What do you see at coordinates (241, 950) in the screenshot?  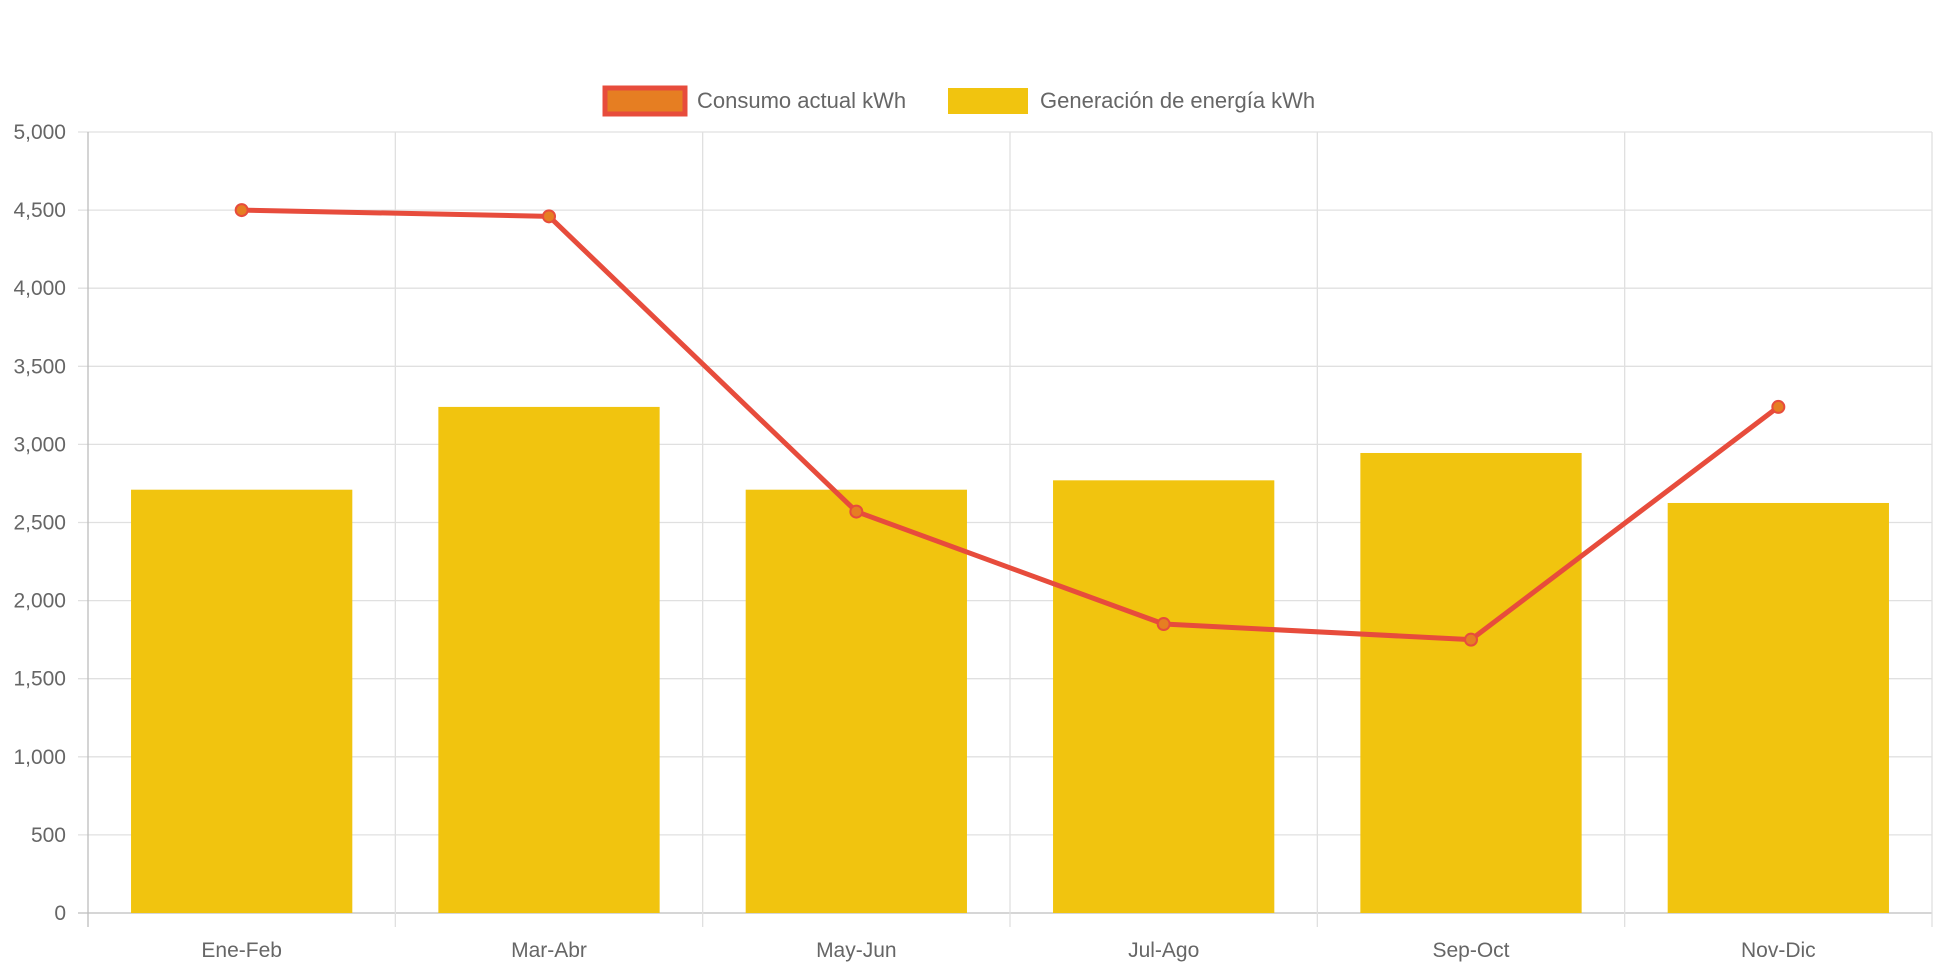 I see `x-tick-label: Ene-Feb` at bounding box center [241, 950].